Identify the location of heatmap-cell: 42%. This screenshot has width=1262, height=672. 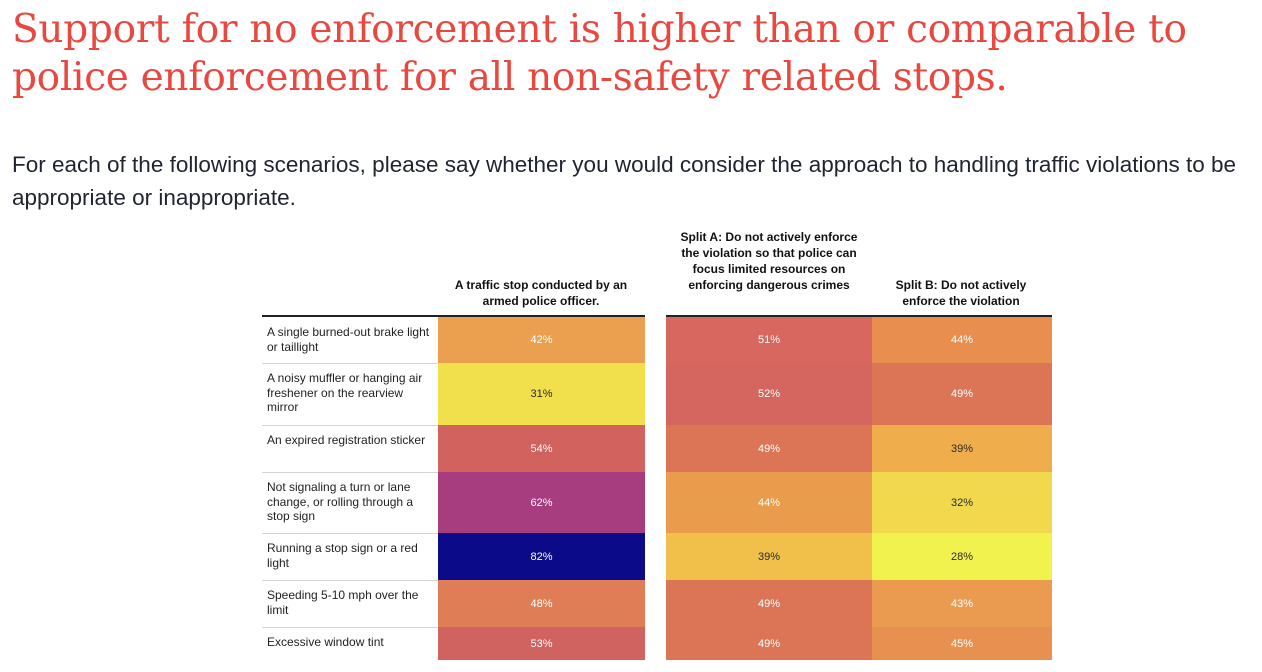
(541, 340).